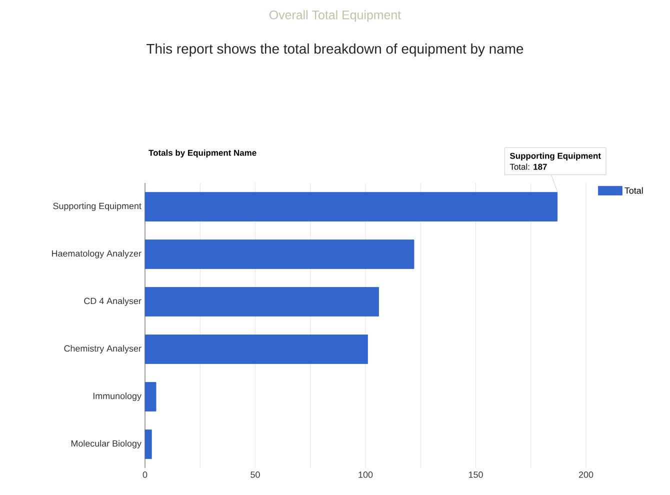 The image size is (670, 495). Describe the element at coordinates (97, 254) in the screenshot. I see `y-tick-label: Haematology Analyzer` at that location.